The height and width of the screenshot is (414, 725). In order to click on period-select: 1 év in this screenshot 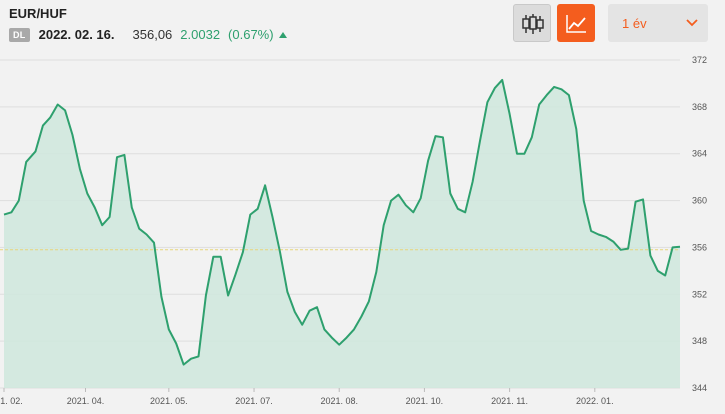, I will do `click(658, 23)`.